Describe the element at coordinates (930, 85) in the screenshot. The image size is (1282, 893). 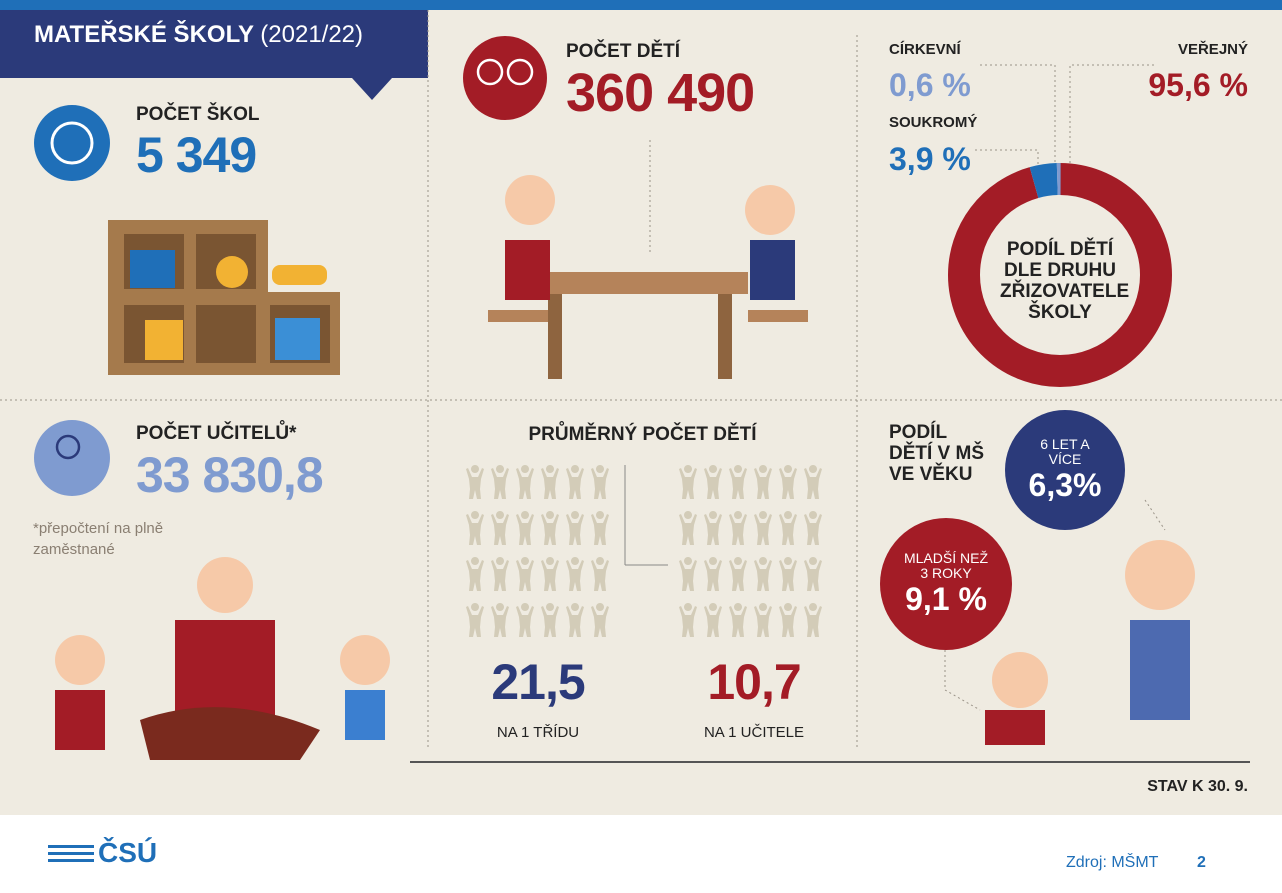
I see `segment-label: 0,6 %` at that location.